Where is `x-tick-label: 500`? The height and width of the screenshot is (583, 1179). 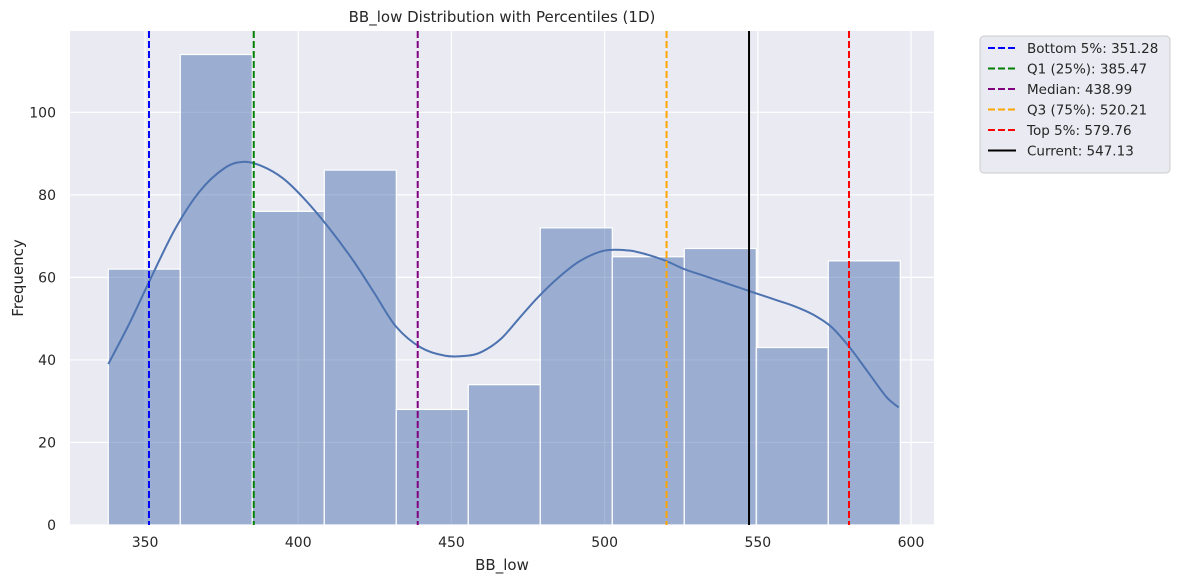 x-tick-label: 500 is located at coordinates (604, 543).